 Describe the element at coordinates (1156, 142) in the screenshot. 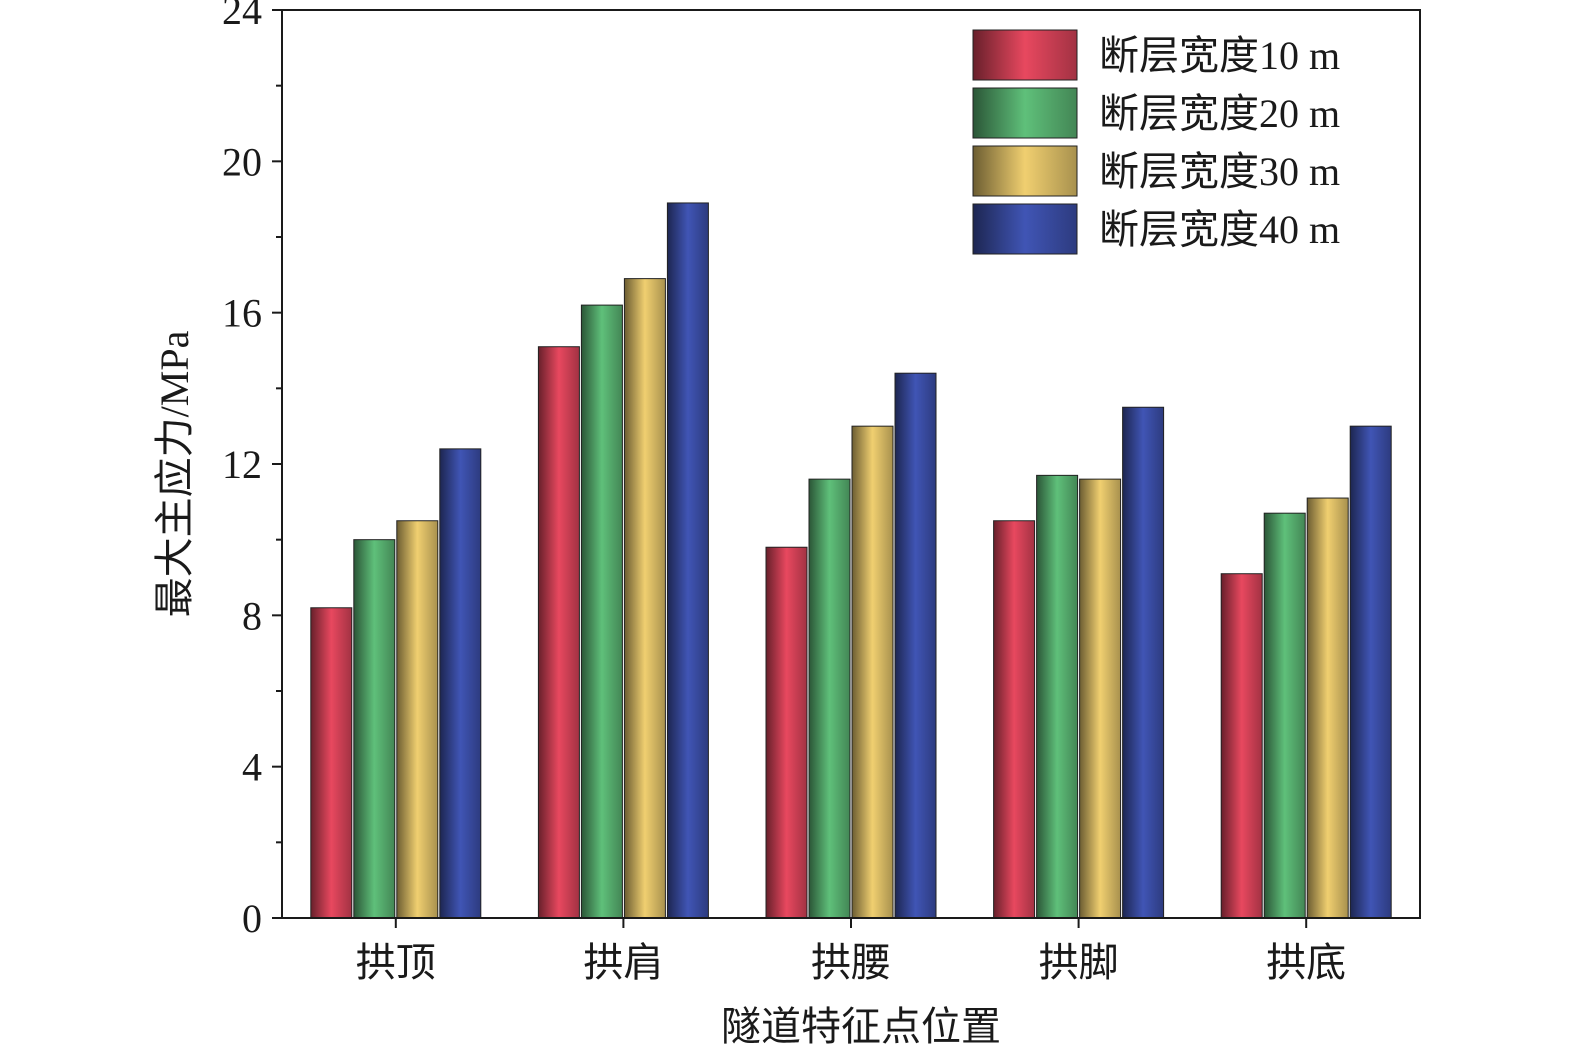

I see `legend: 断层宽度10 m 断层宽度20 m 断层宽度30 m 断层宽度40 m` at that location.